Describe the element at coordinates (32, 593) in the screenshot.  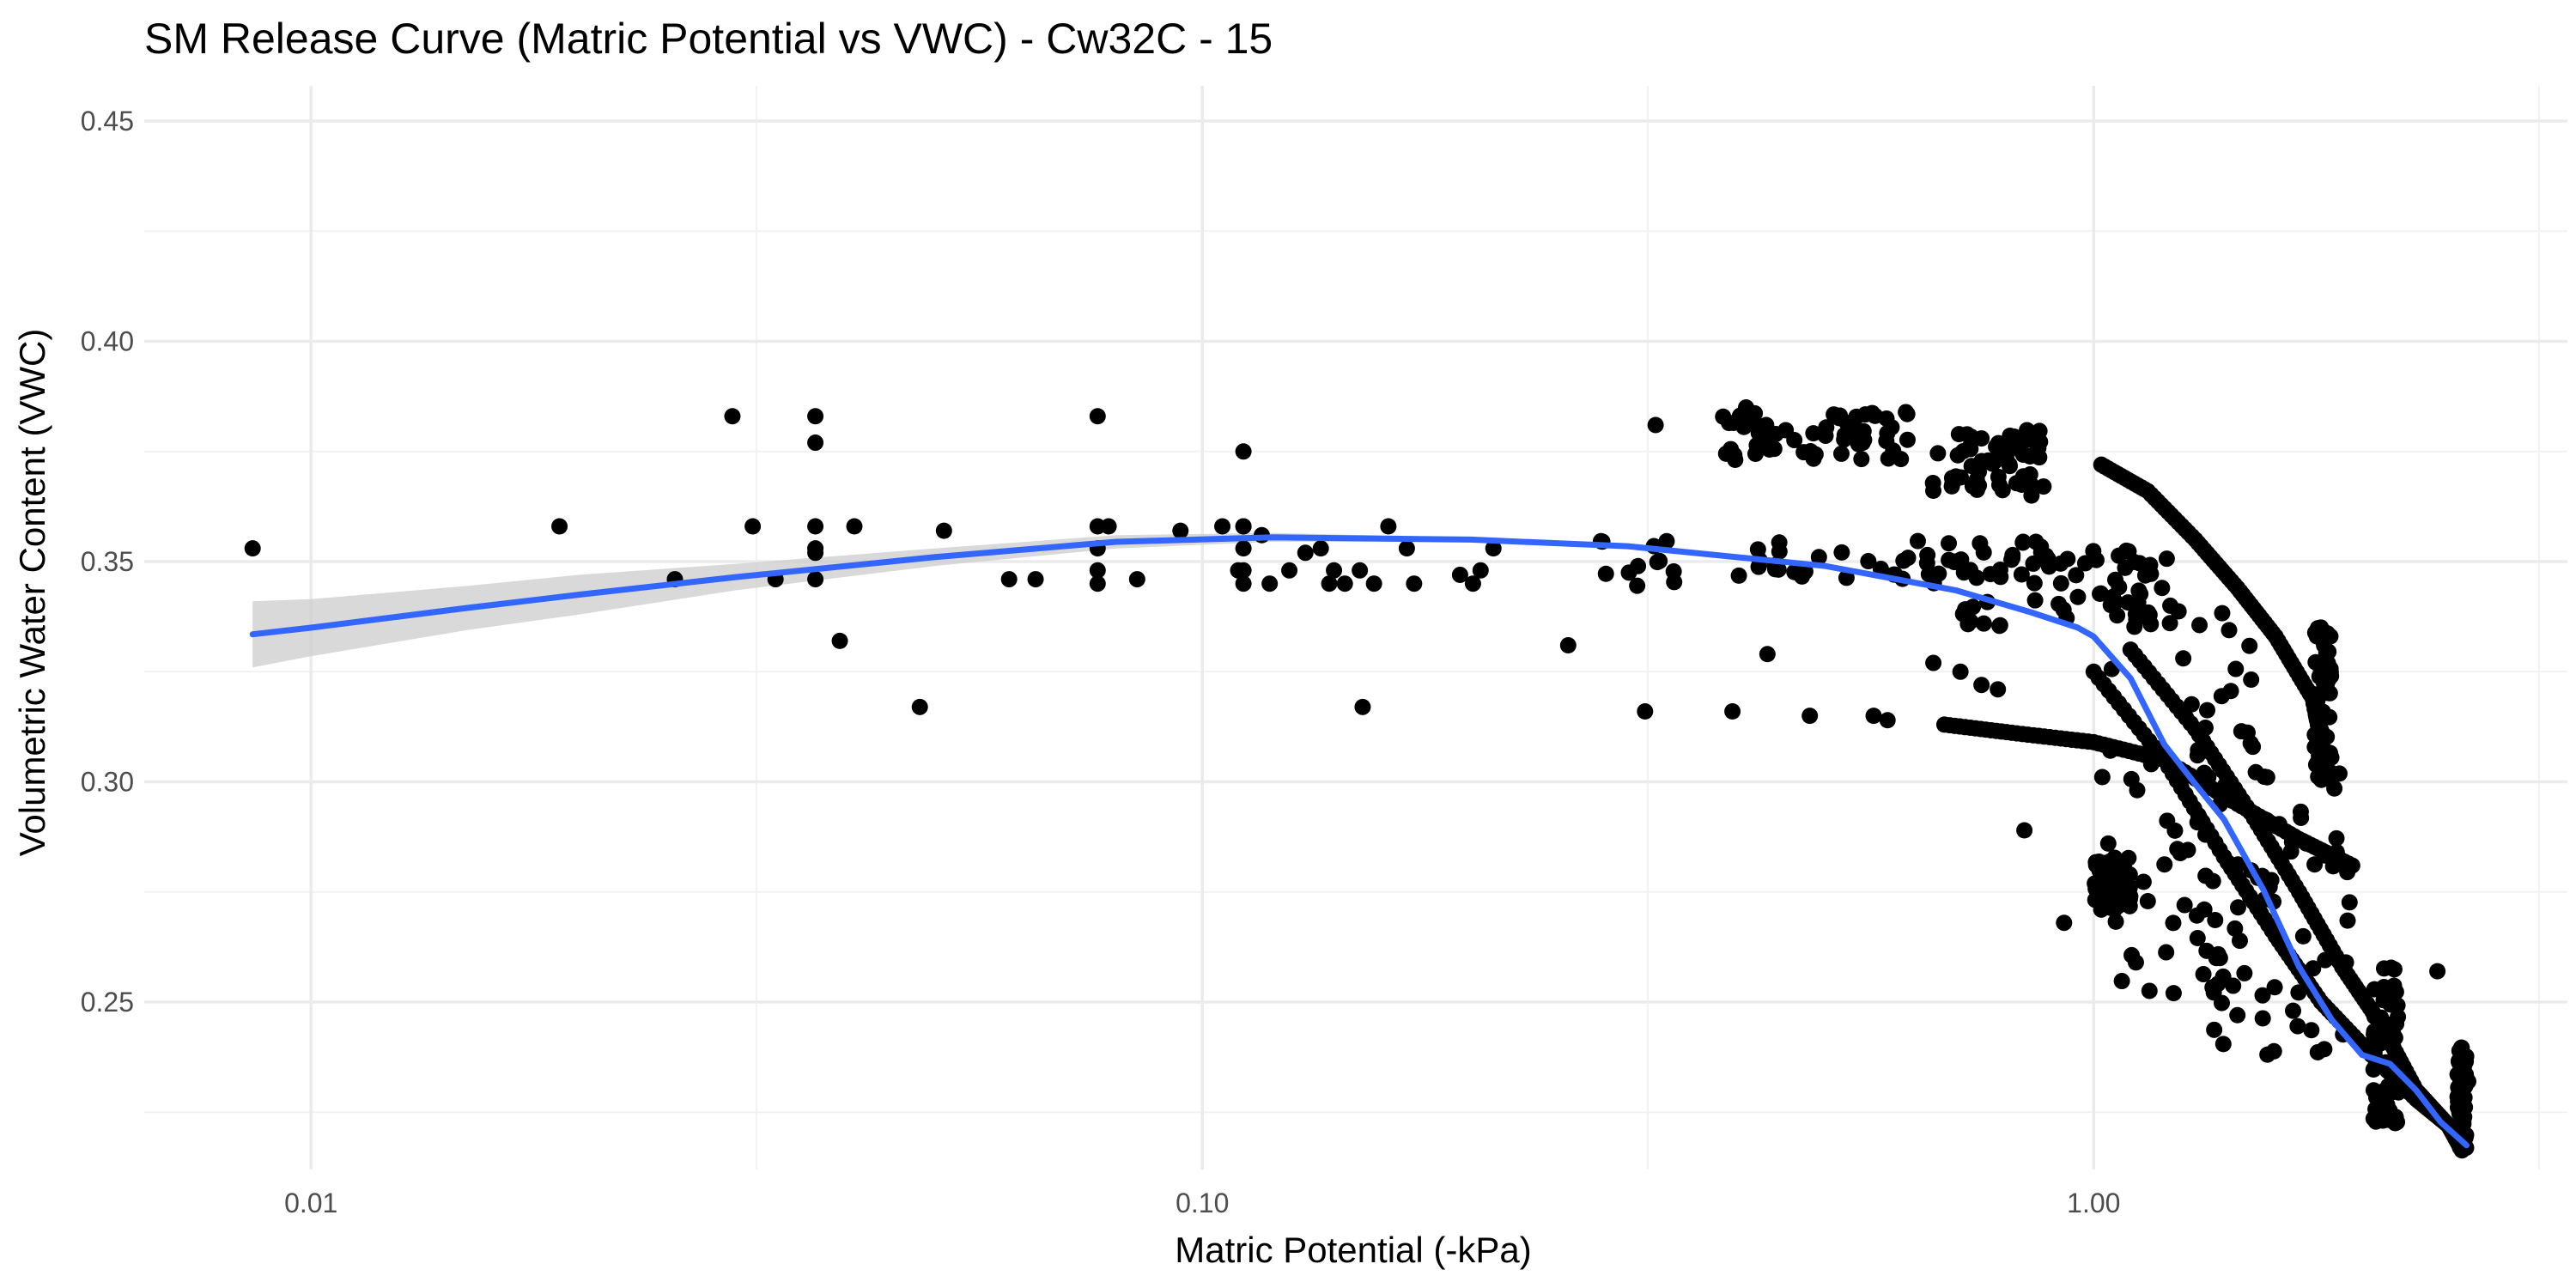
I see `y-axis-label: Volumetric Water Content (VWC)` at that location.